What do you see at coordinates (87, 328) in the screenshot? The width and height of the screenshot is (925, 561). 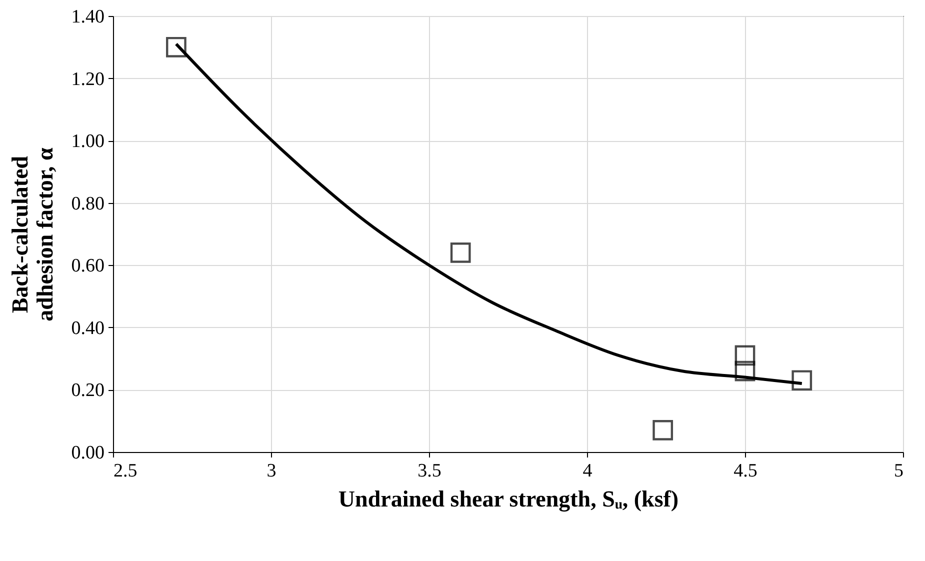 I see `y-tick-label: 0.40` at bounding box center [87, 328].